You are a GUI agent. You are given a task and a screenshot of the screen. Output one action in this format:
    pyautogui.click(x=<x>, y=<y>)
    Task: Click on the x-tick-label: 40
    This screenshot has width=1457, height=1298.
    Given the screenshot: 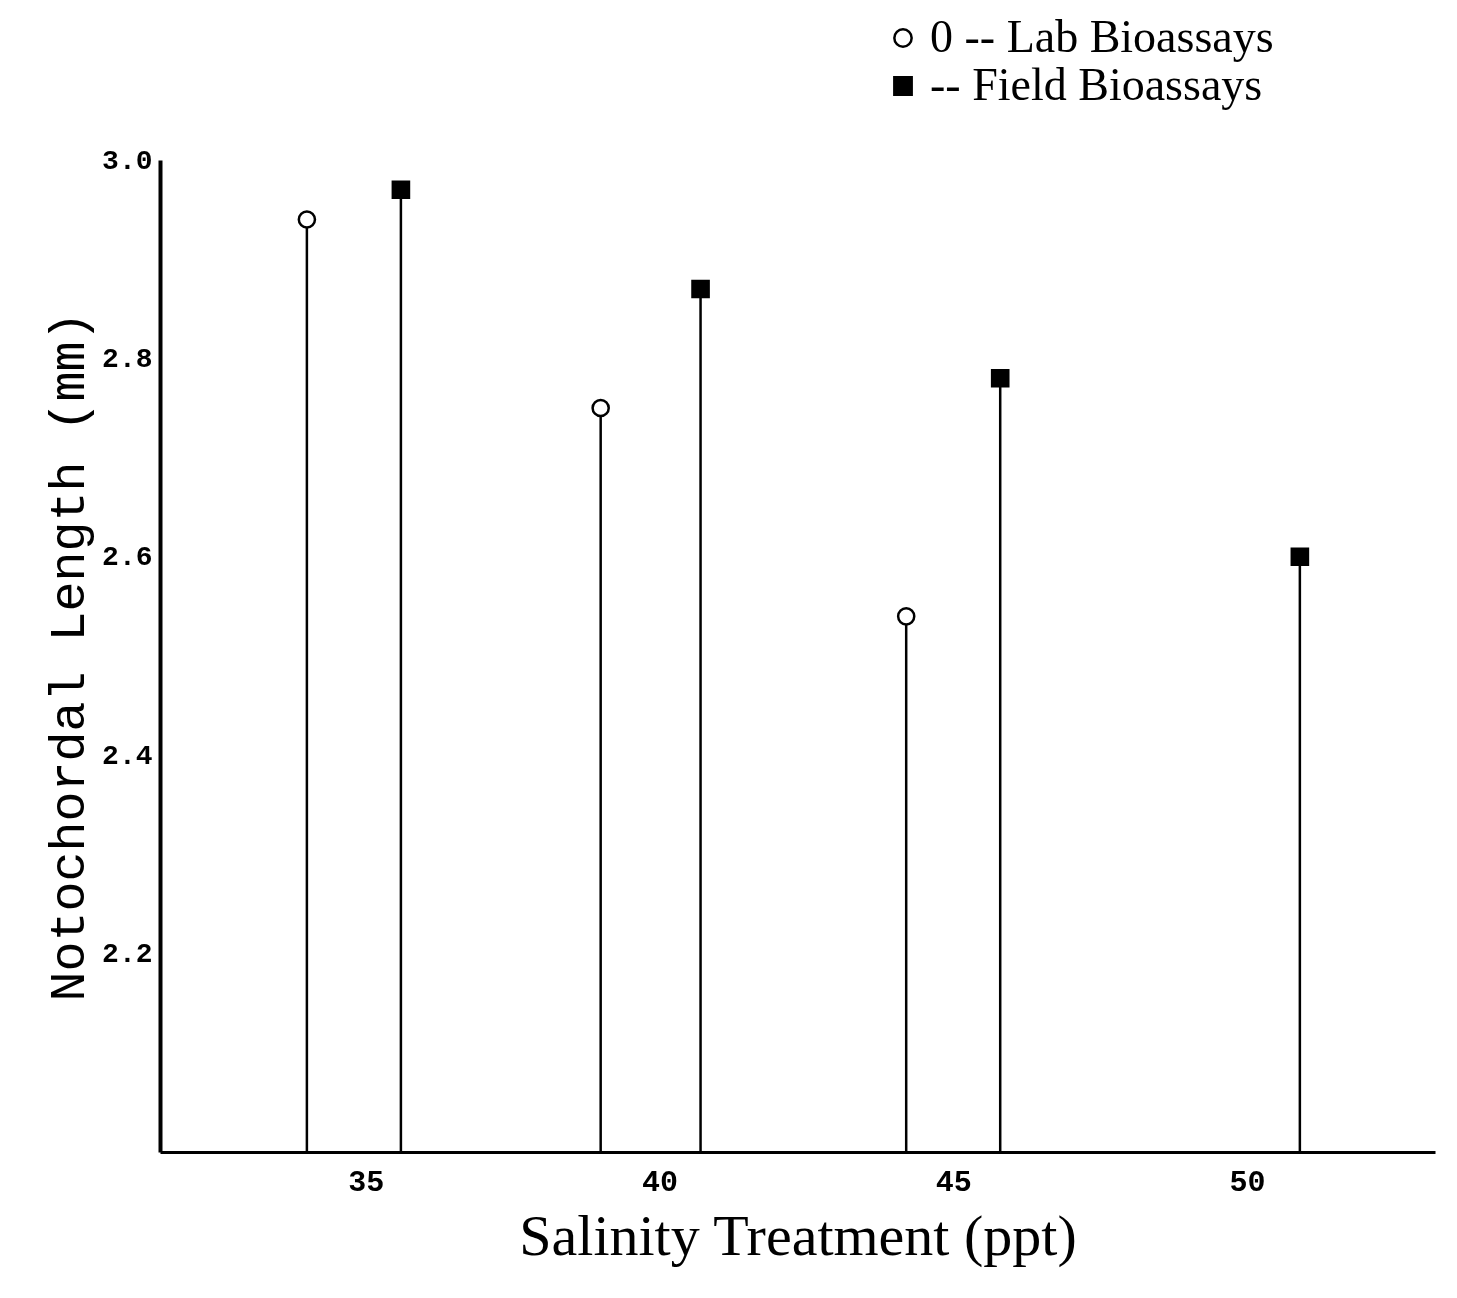 What is the action you would take?
    pyautogui.click(x=659, y=1182)
    